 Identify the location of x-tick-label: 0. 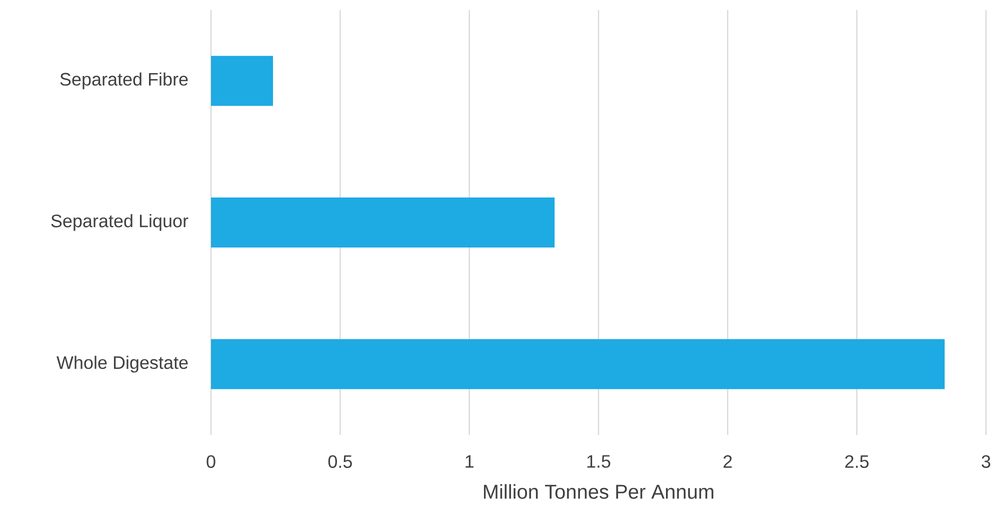
(211, 461).